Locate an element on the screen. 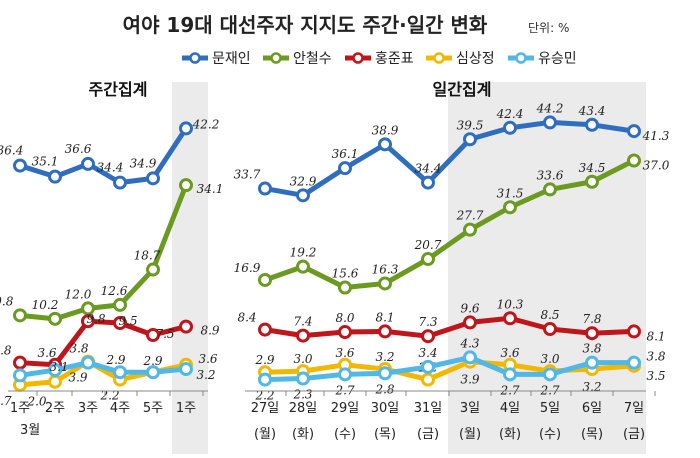  data-label: 44.2 is located at coordinates (550, 108).